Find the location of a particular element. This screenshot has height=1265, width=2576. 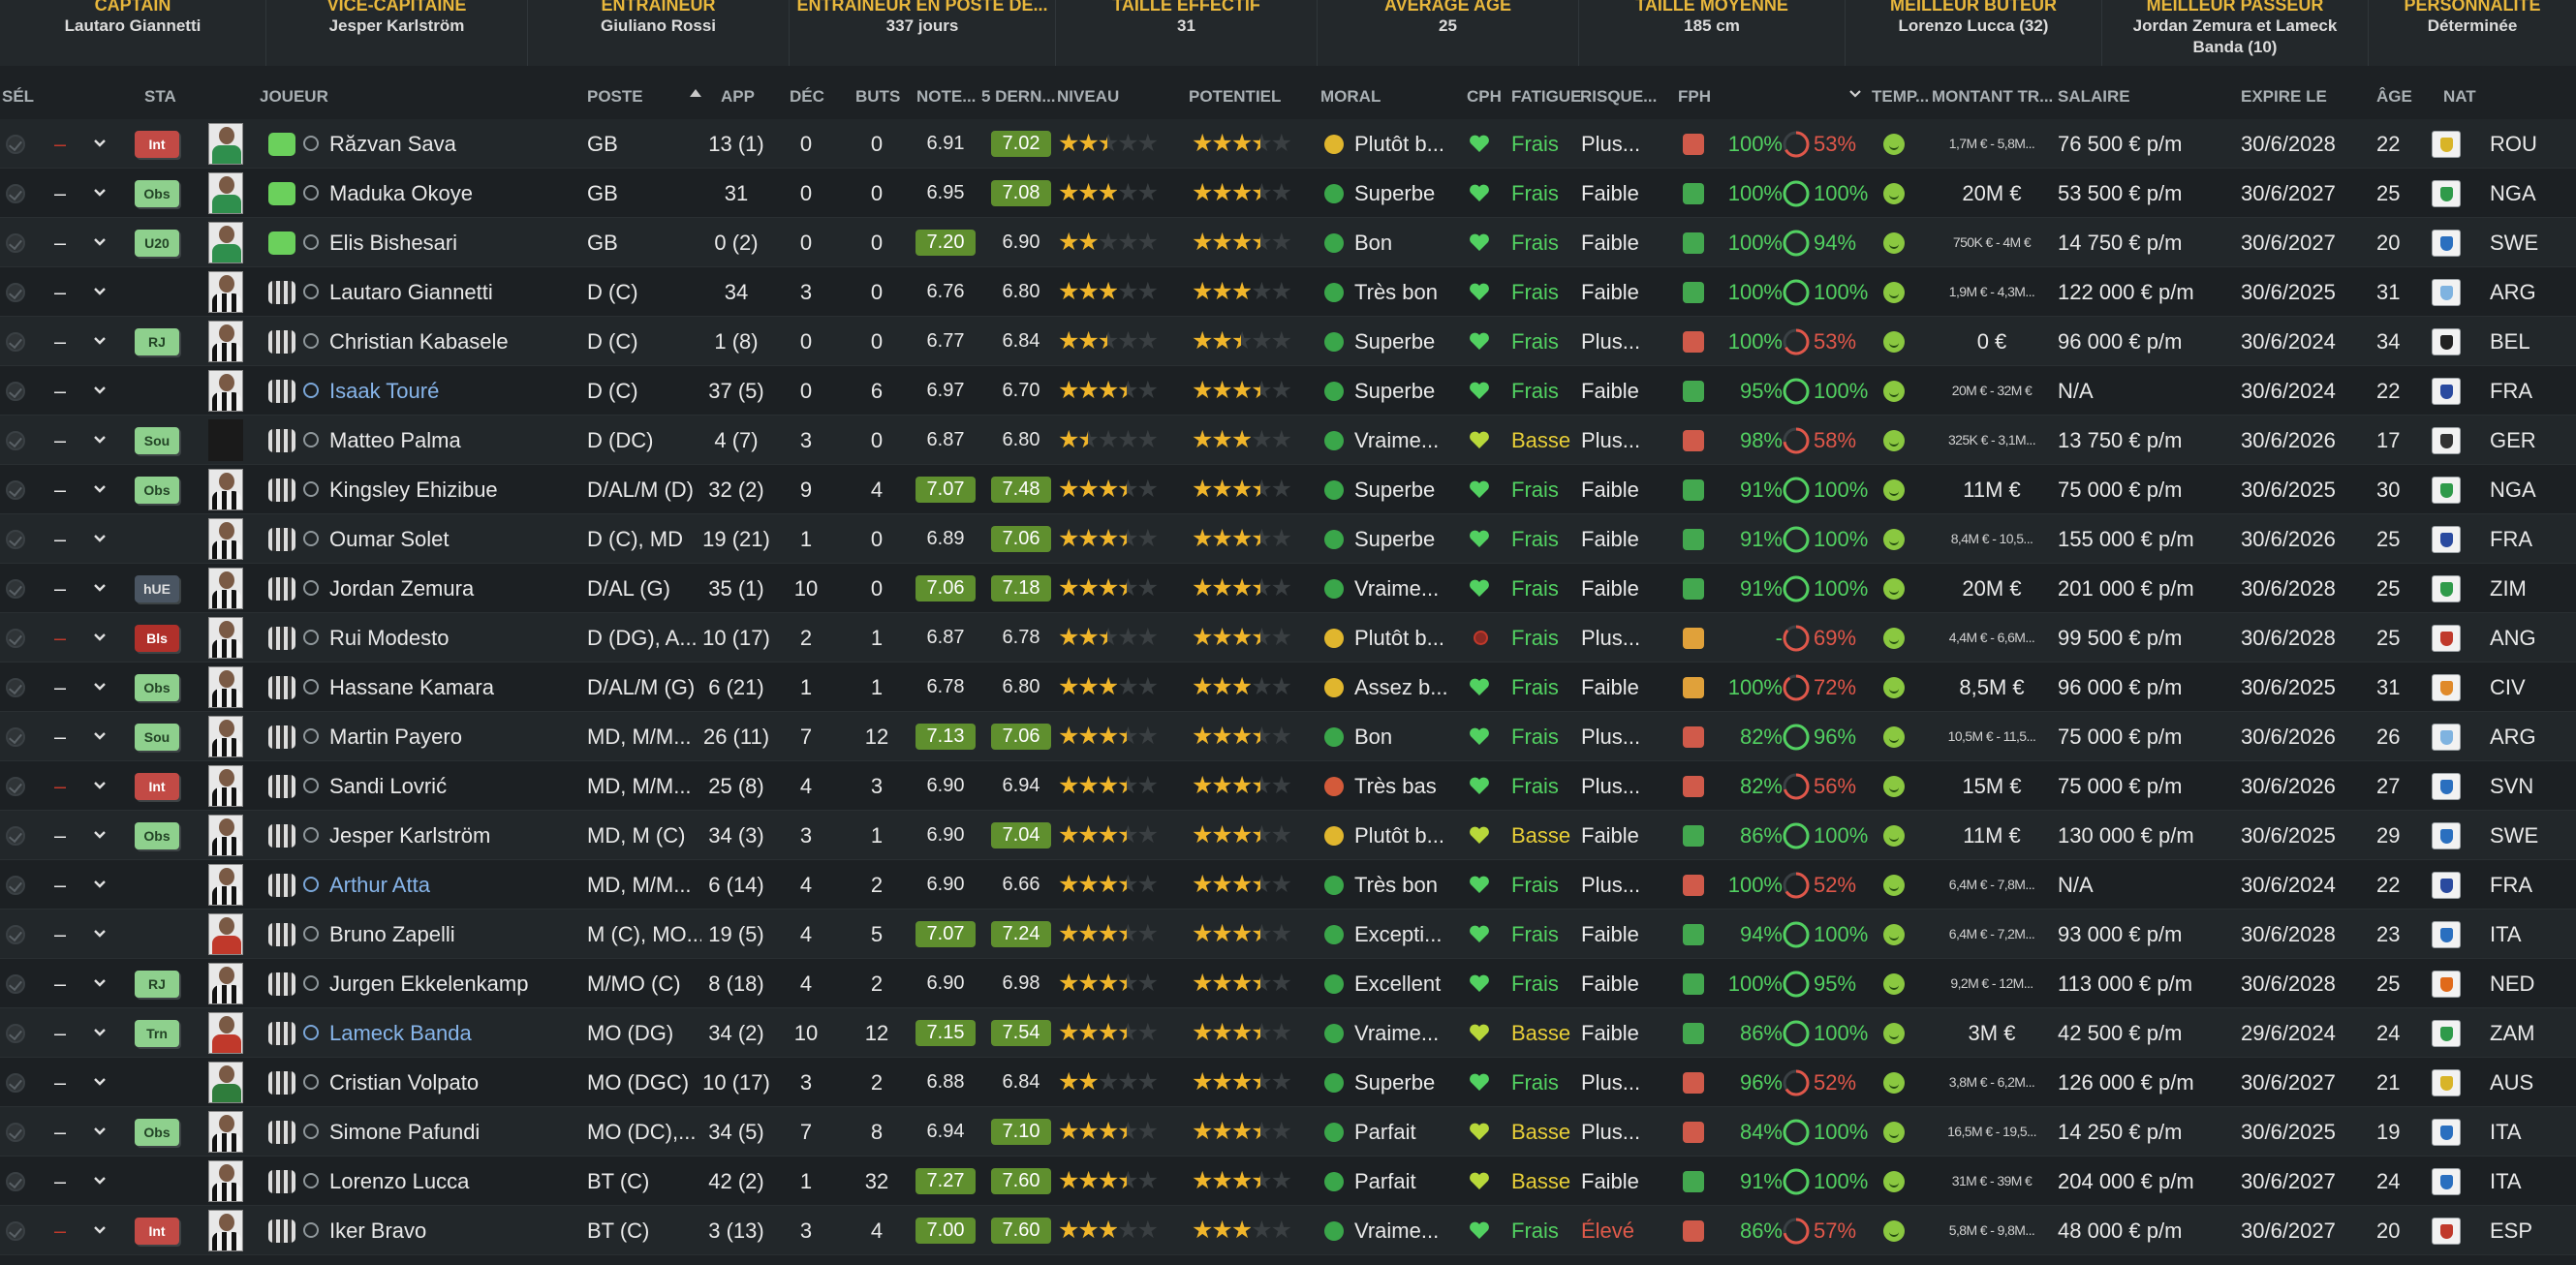

column-header-cph: CPH is located at coordinates (1484, 96).